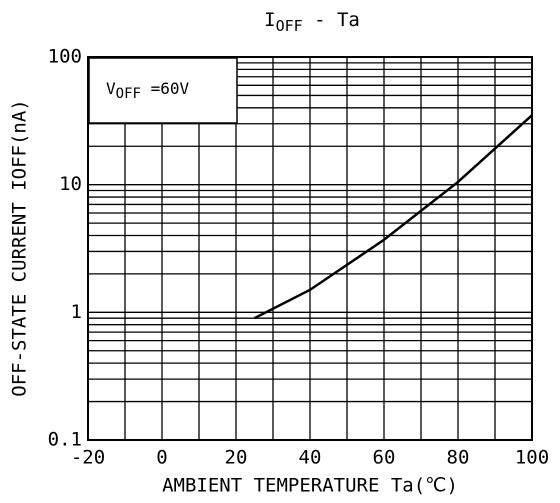 The height and width of the screenshot is (503, 560). What do you see at coordinates (65, 57) in the screenshot?
I see `y-tick-label: 100` at bounding box center [65, 57].